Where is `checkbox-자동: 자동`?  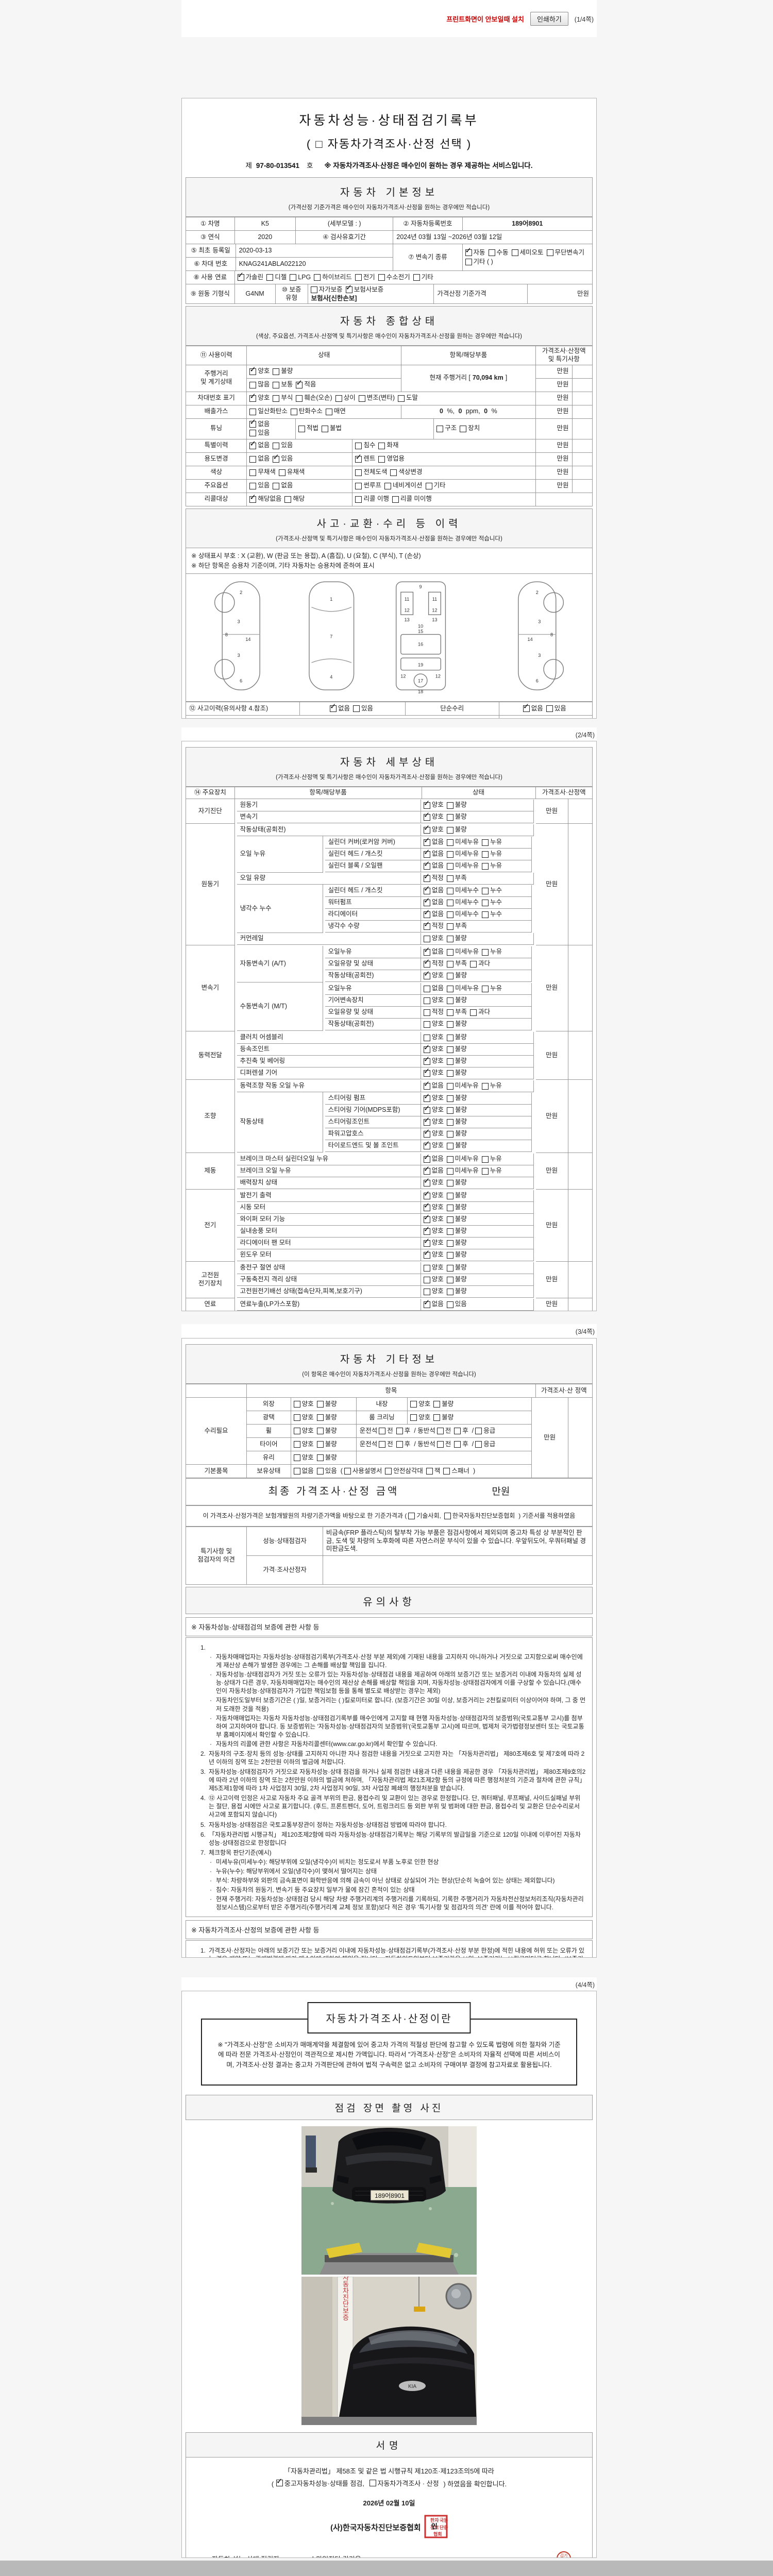 checkbox-자동: 자동 is located at coordinates (475, 251).